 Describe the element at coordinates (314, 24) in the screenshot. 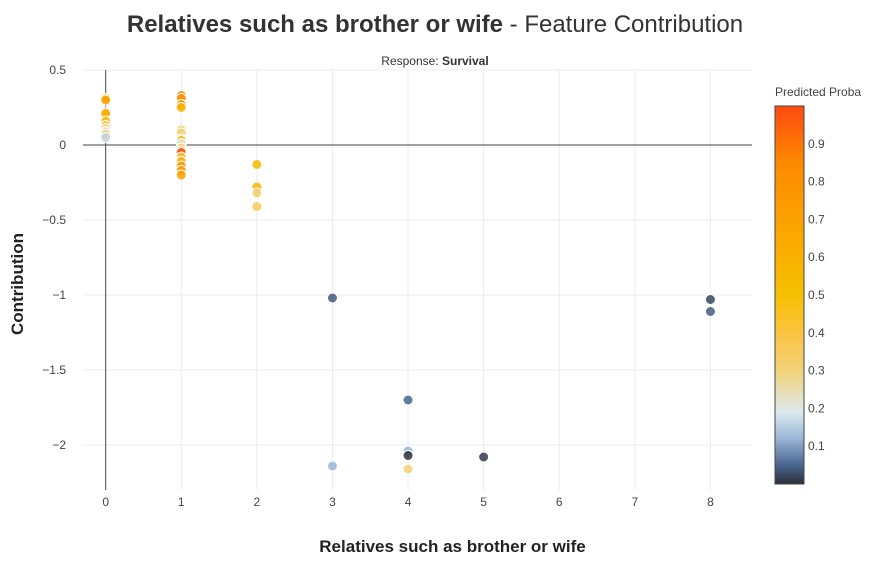

I see `chart-title-feature: Relatives such as brother or wife` at that location.